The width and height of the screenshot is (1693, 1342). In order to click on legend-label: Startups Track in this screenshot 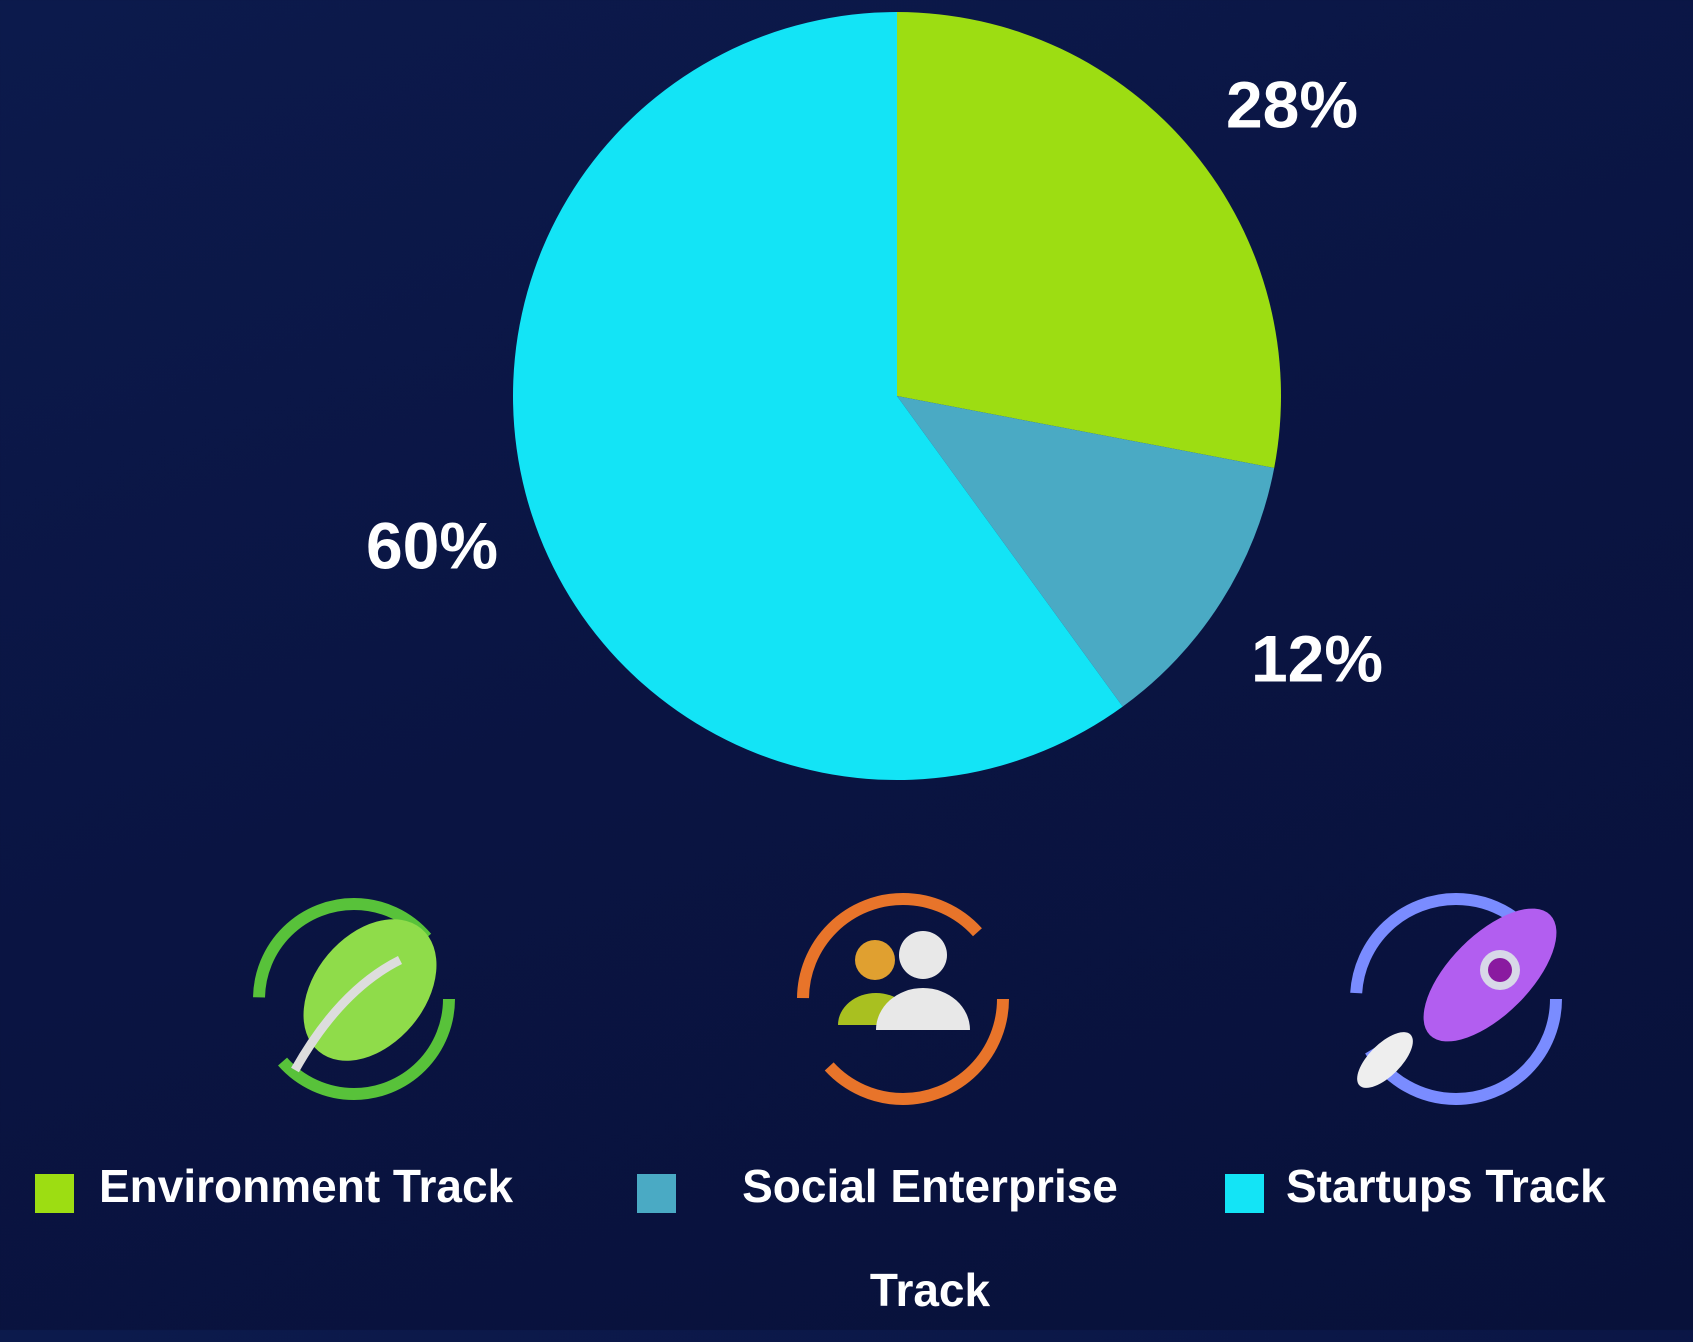, I will do `click(1446, 1186)`.